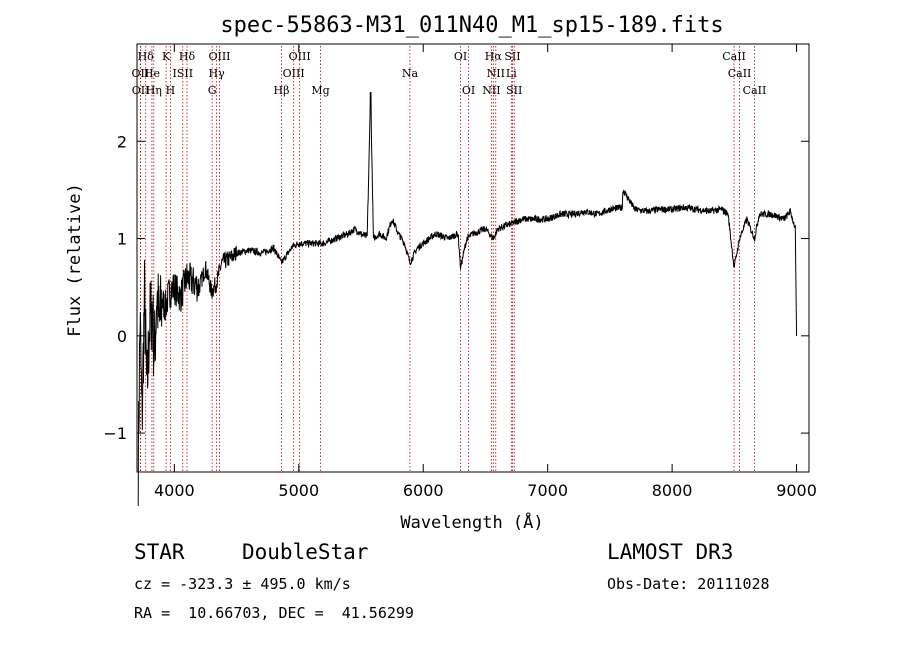 The height and width of the screenshot is (649, 900). What do you see at coordinates (75, 260) in the screenshot?
I see `y-axis-label: Flux (relative)` at bounding box center [75, 260].